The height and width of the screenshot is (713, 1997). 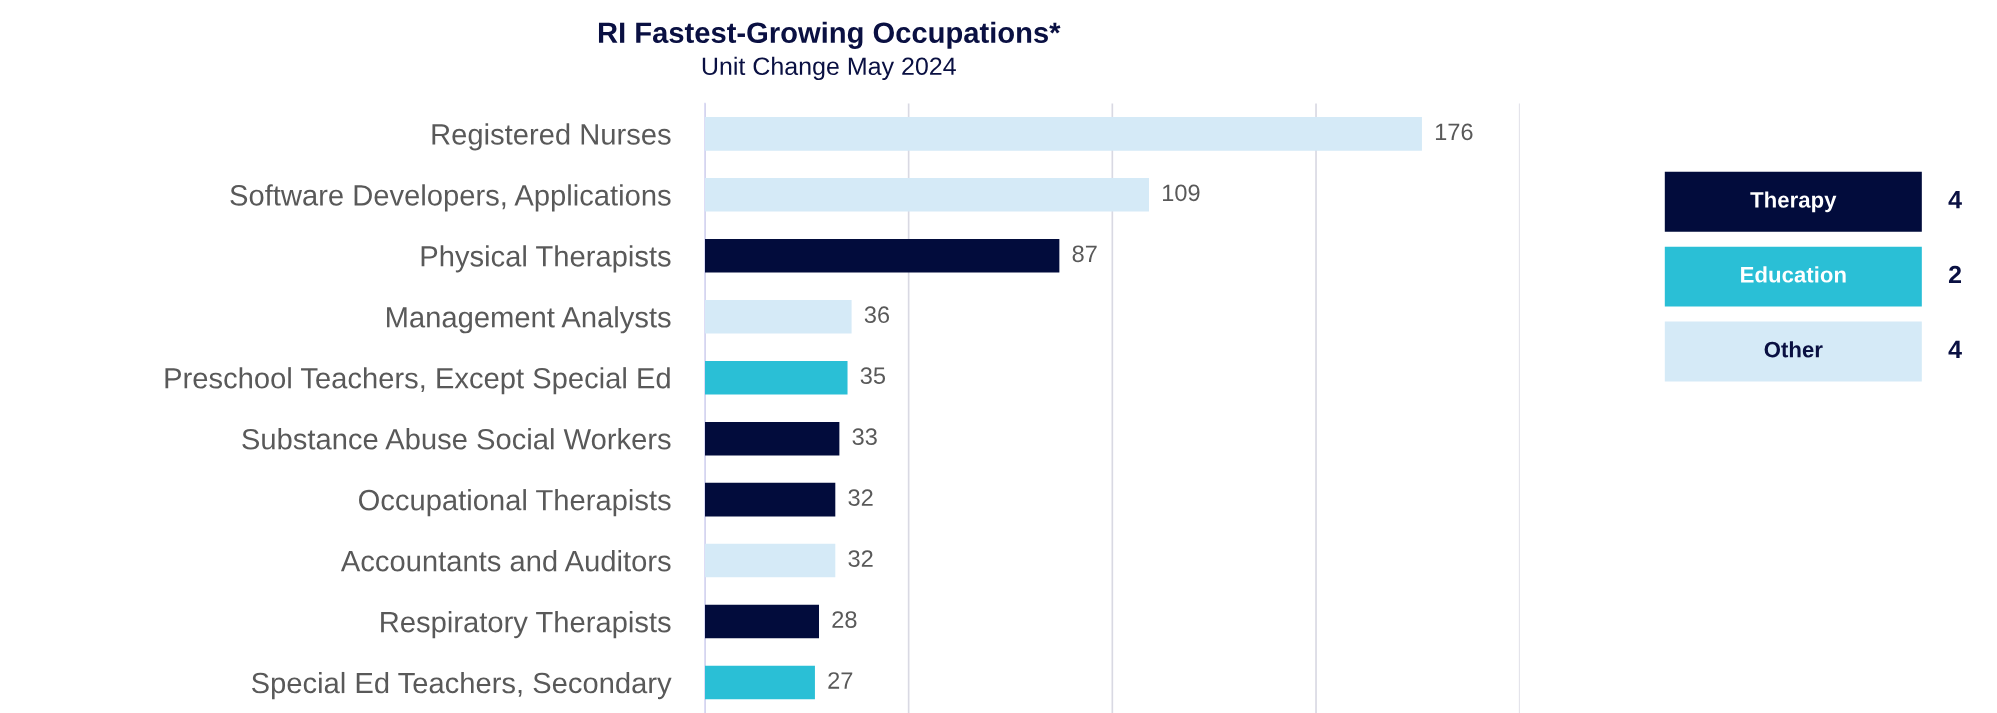 What do you see at coordinates (529, 320) in the screenshot?
I see `y-tick-label: Management Analysts` at bounding box center [529, 320].